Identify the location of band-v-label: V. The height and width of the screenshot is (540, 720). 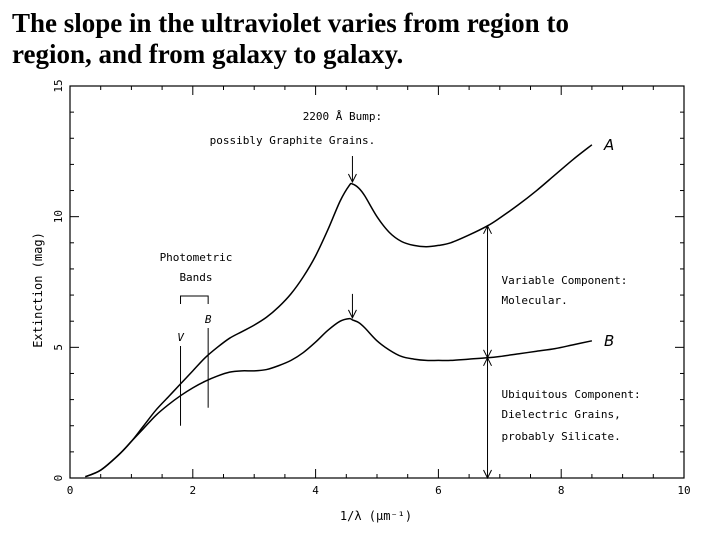
(181, 337).